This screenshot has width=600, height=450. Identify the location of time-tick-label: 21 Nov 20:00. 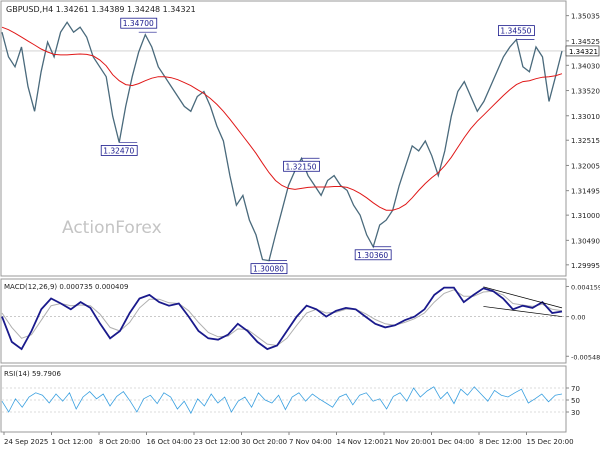
(407, 442).